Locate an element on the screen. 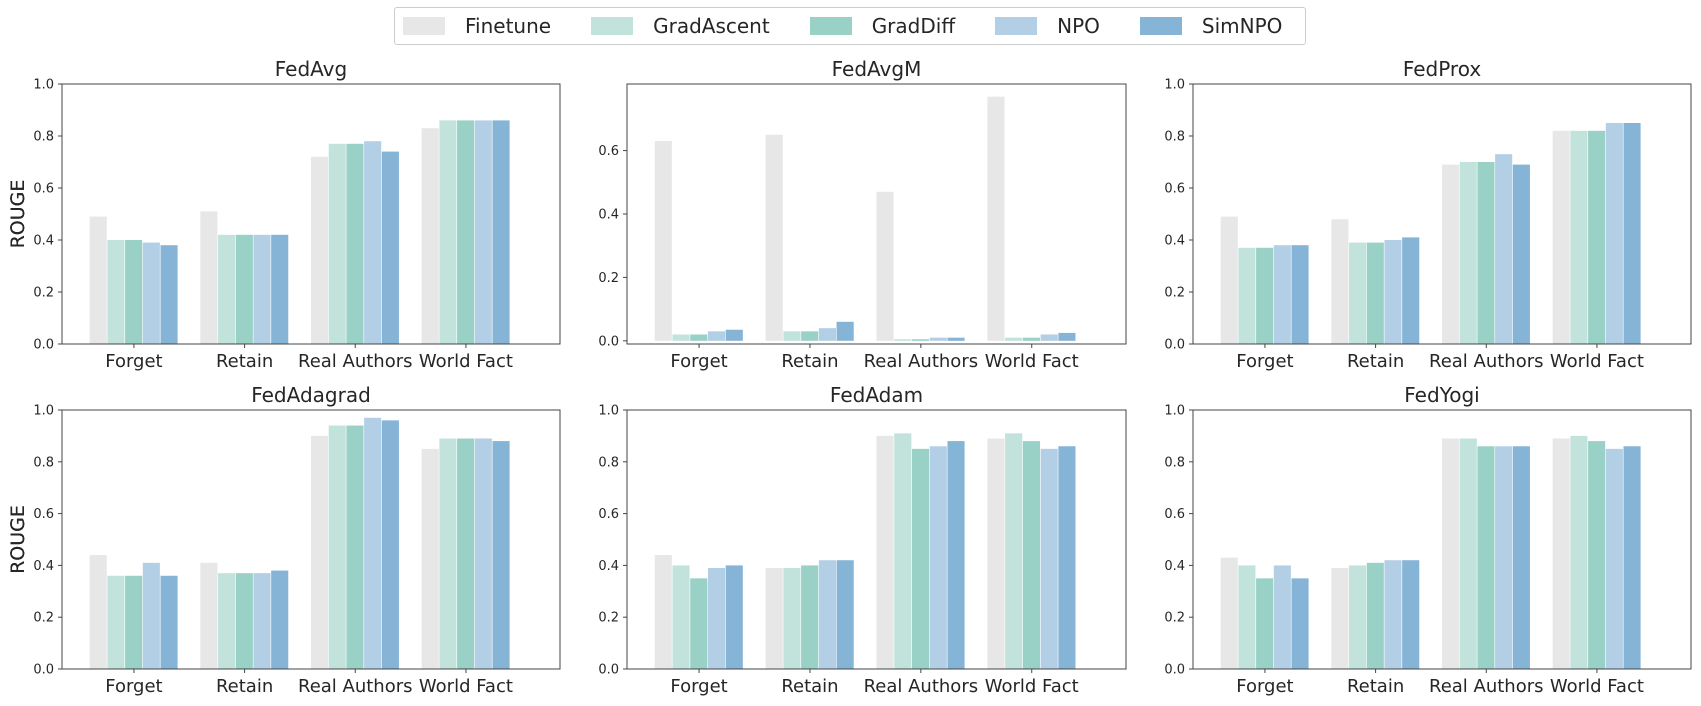 The height and width of the screenshot is (706, 1701). bar-fedprox-retain-gradascent is located at coordinates (1358, 293).